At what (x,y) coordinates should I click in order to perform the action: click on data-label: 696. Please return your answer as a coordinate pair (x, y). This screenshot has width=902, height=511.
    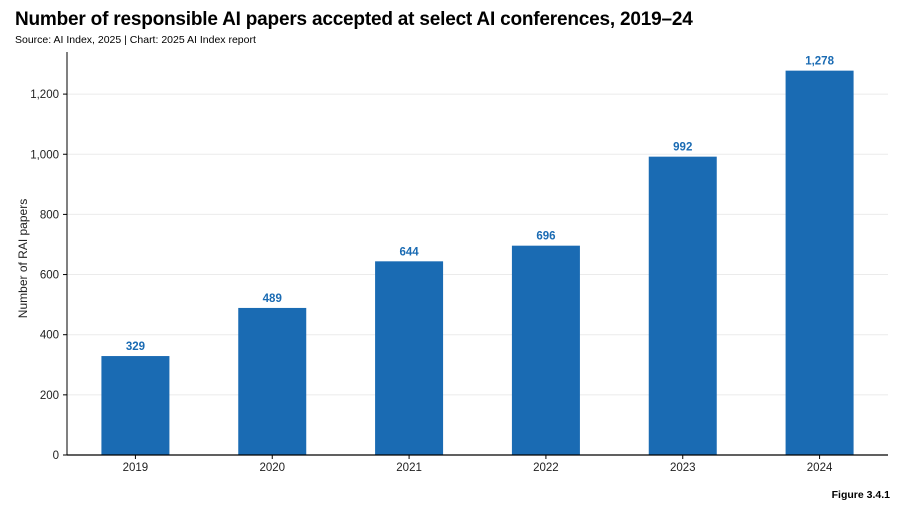
    Looking at the image, I should click on (545, 237).